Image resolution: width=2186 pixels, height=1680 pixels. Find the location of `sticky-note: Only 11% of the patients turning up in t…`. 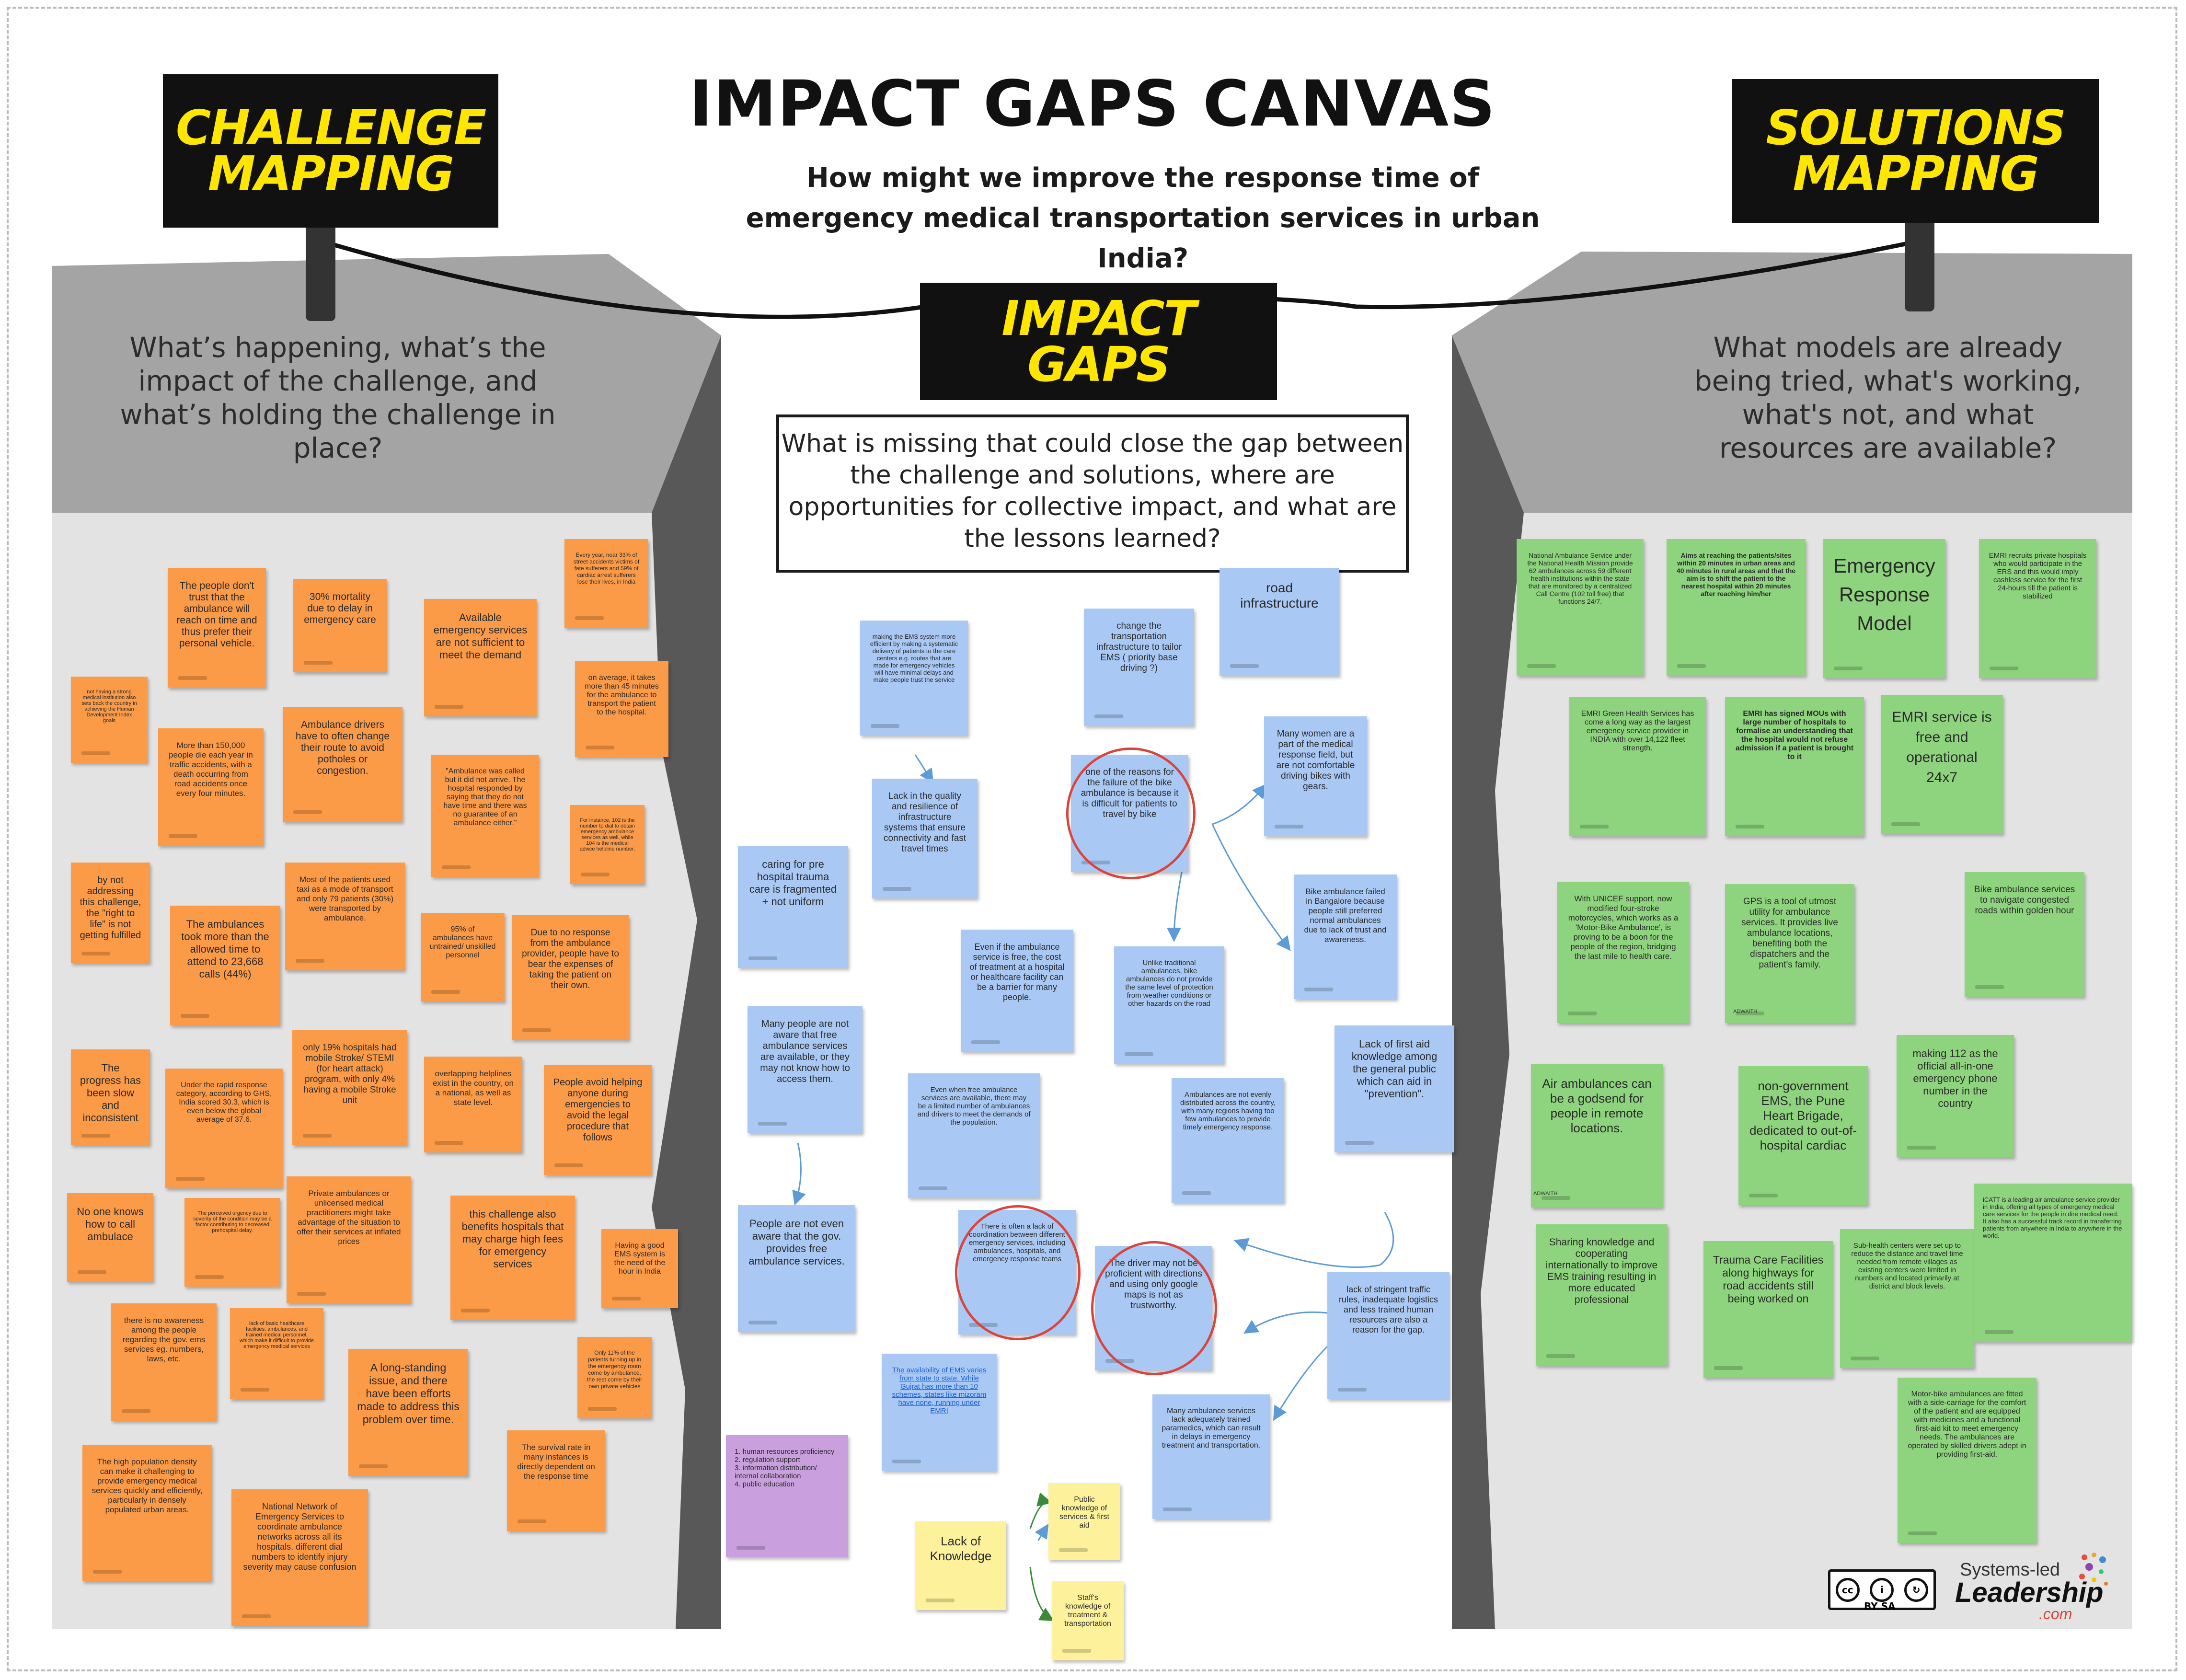

sticky-note: Only 11% of the patients turning up in t… is located at coordinates (615, 1377).